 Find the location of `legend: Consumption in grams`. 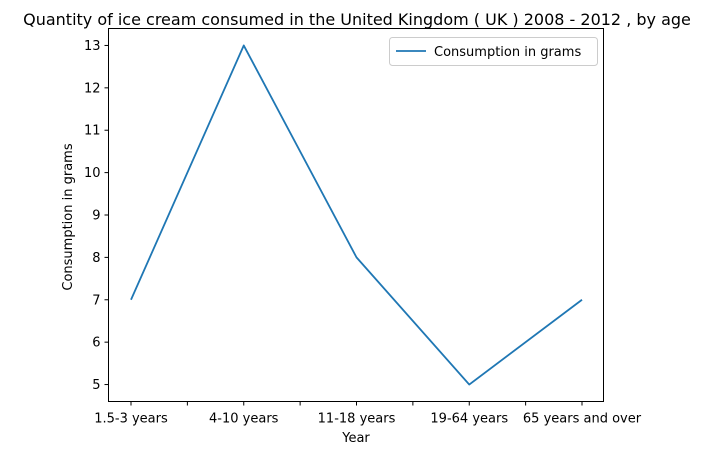

legend: Consumption in grams is located at coordinates (493, 51).